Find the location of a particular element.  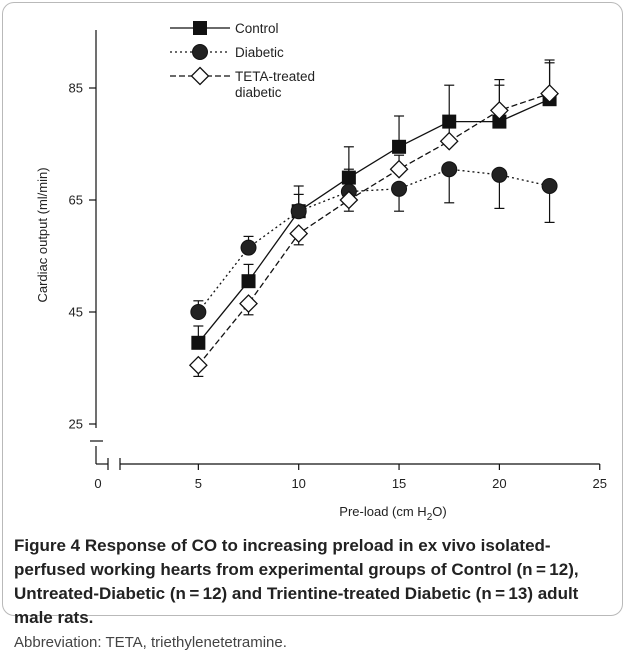

legend-label-line2: diabetic is located at coordinates (258, 92).